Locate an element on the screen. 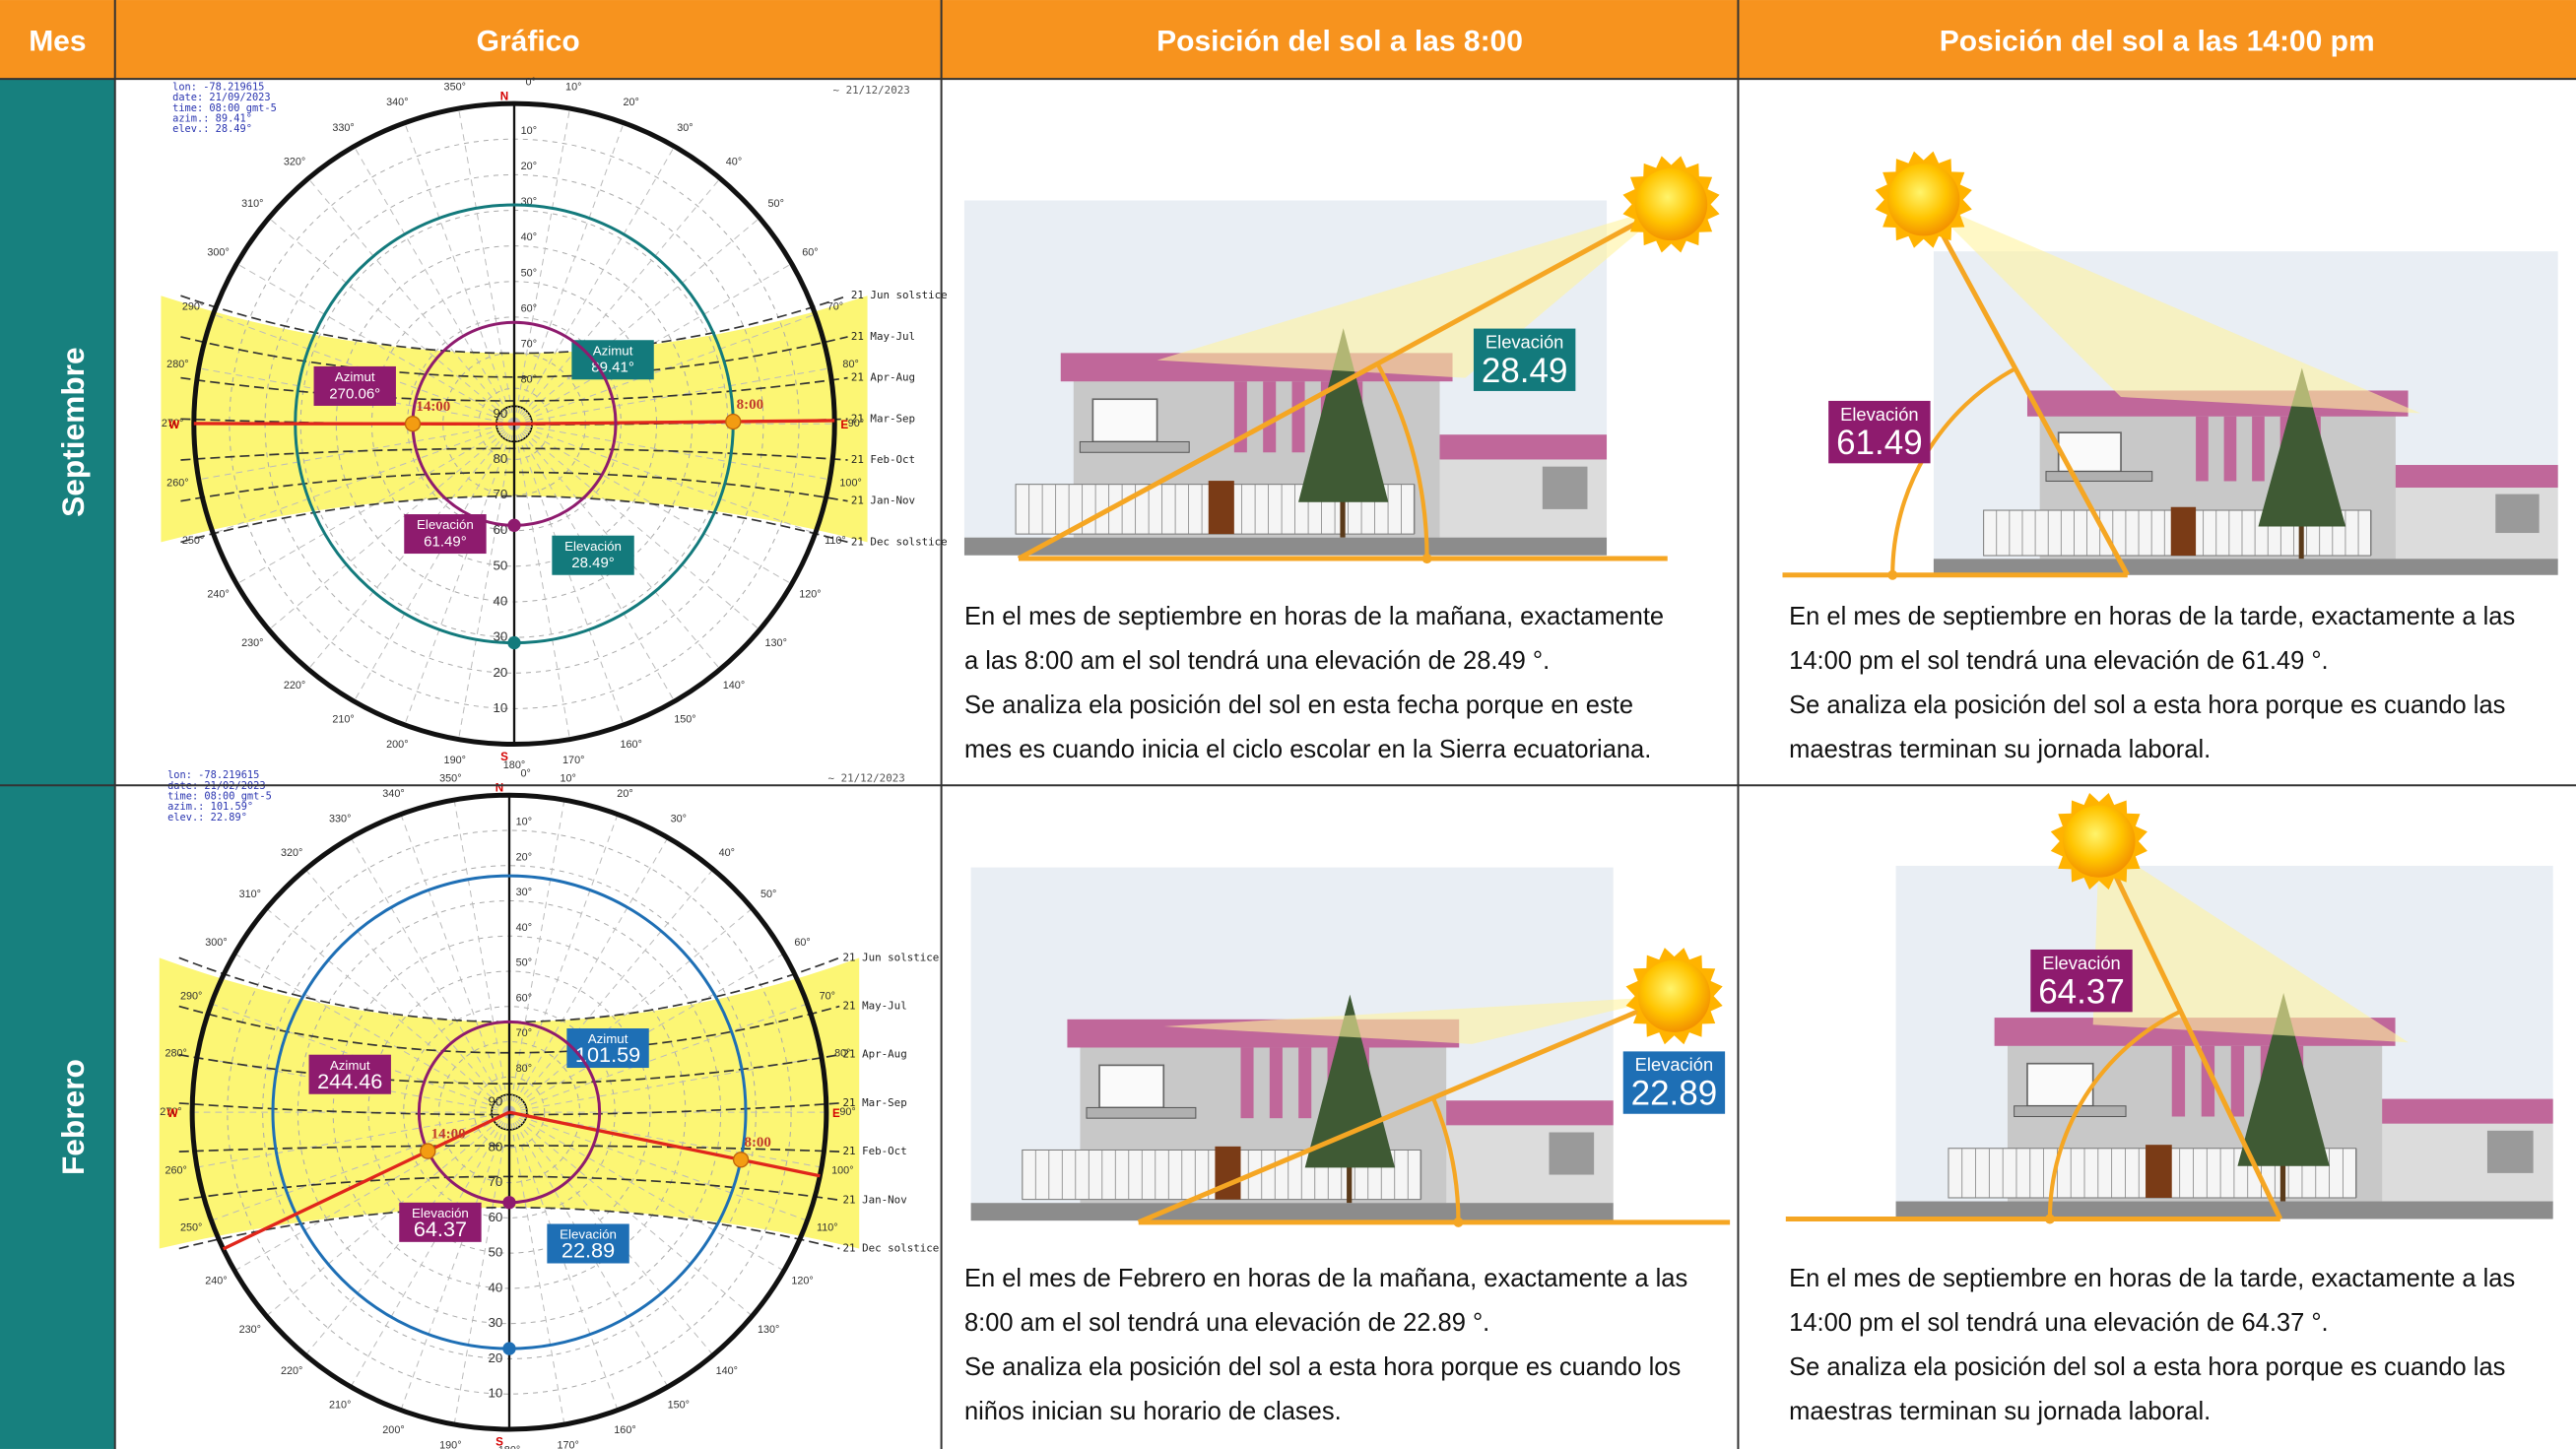  azimuth-label: 120° is located at coordinates (802, 1281).